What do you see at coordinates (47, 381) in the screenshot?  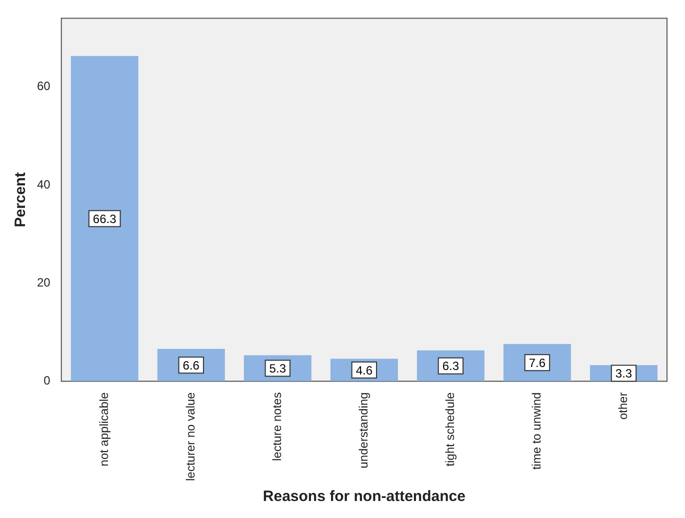 I see `y-tick-label: 0` at bounding box center [47, 381].